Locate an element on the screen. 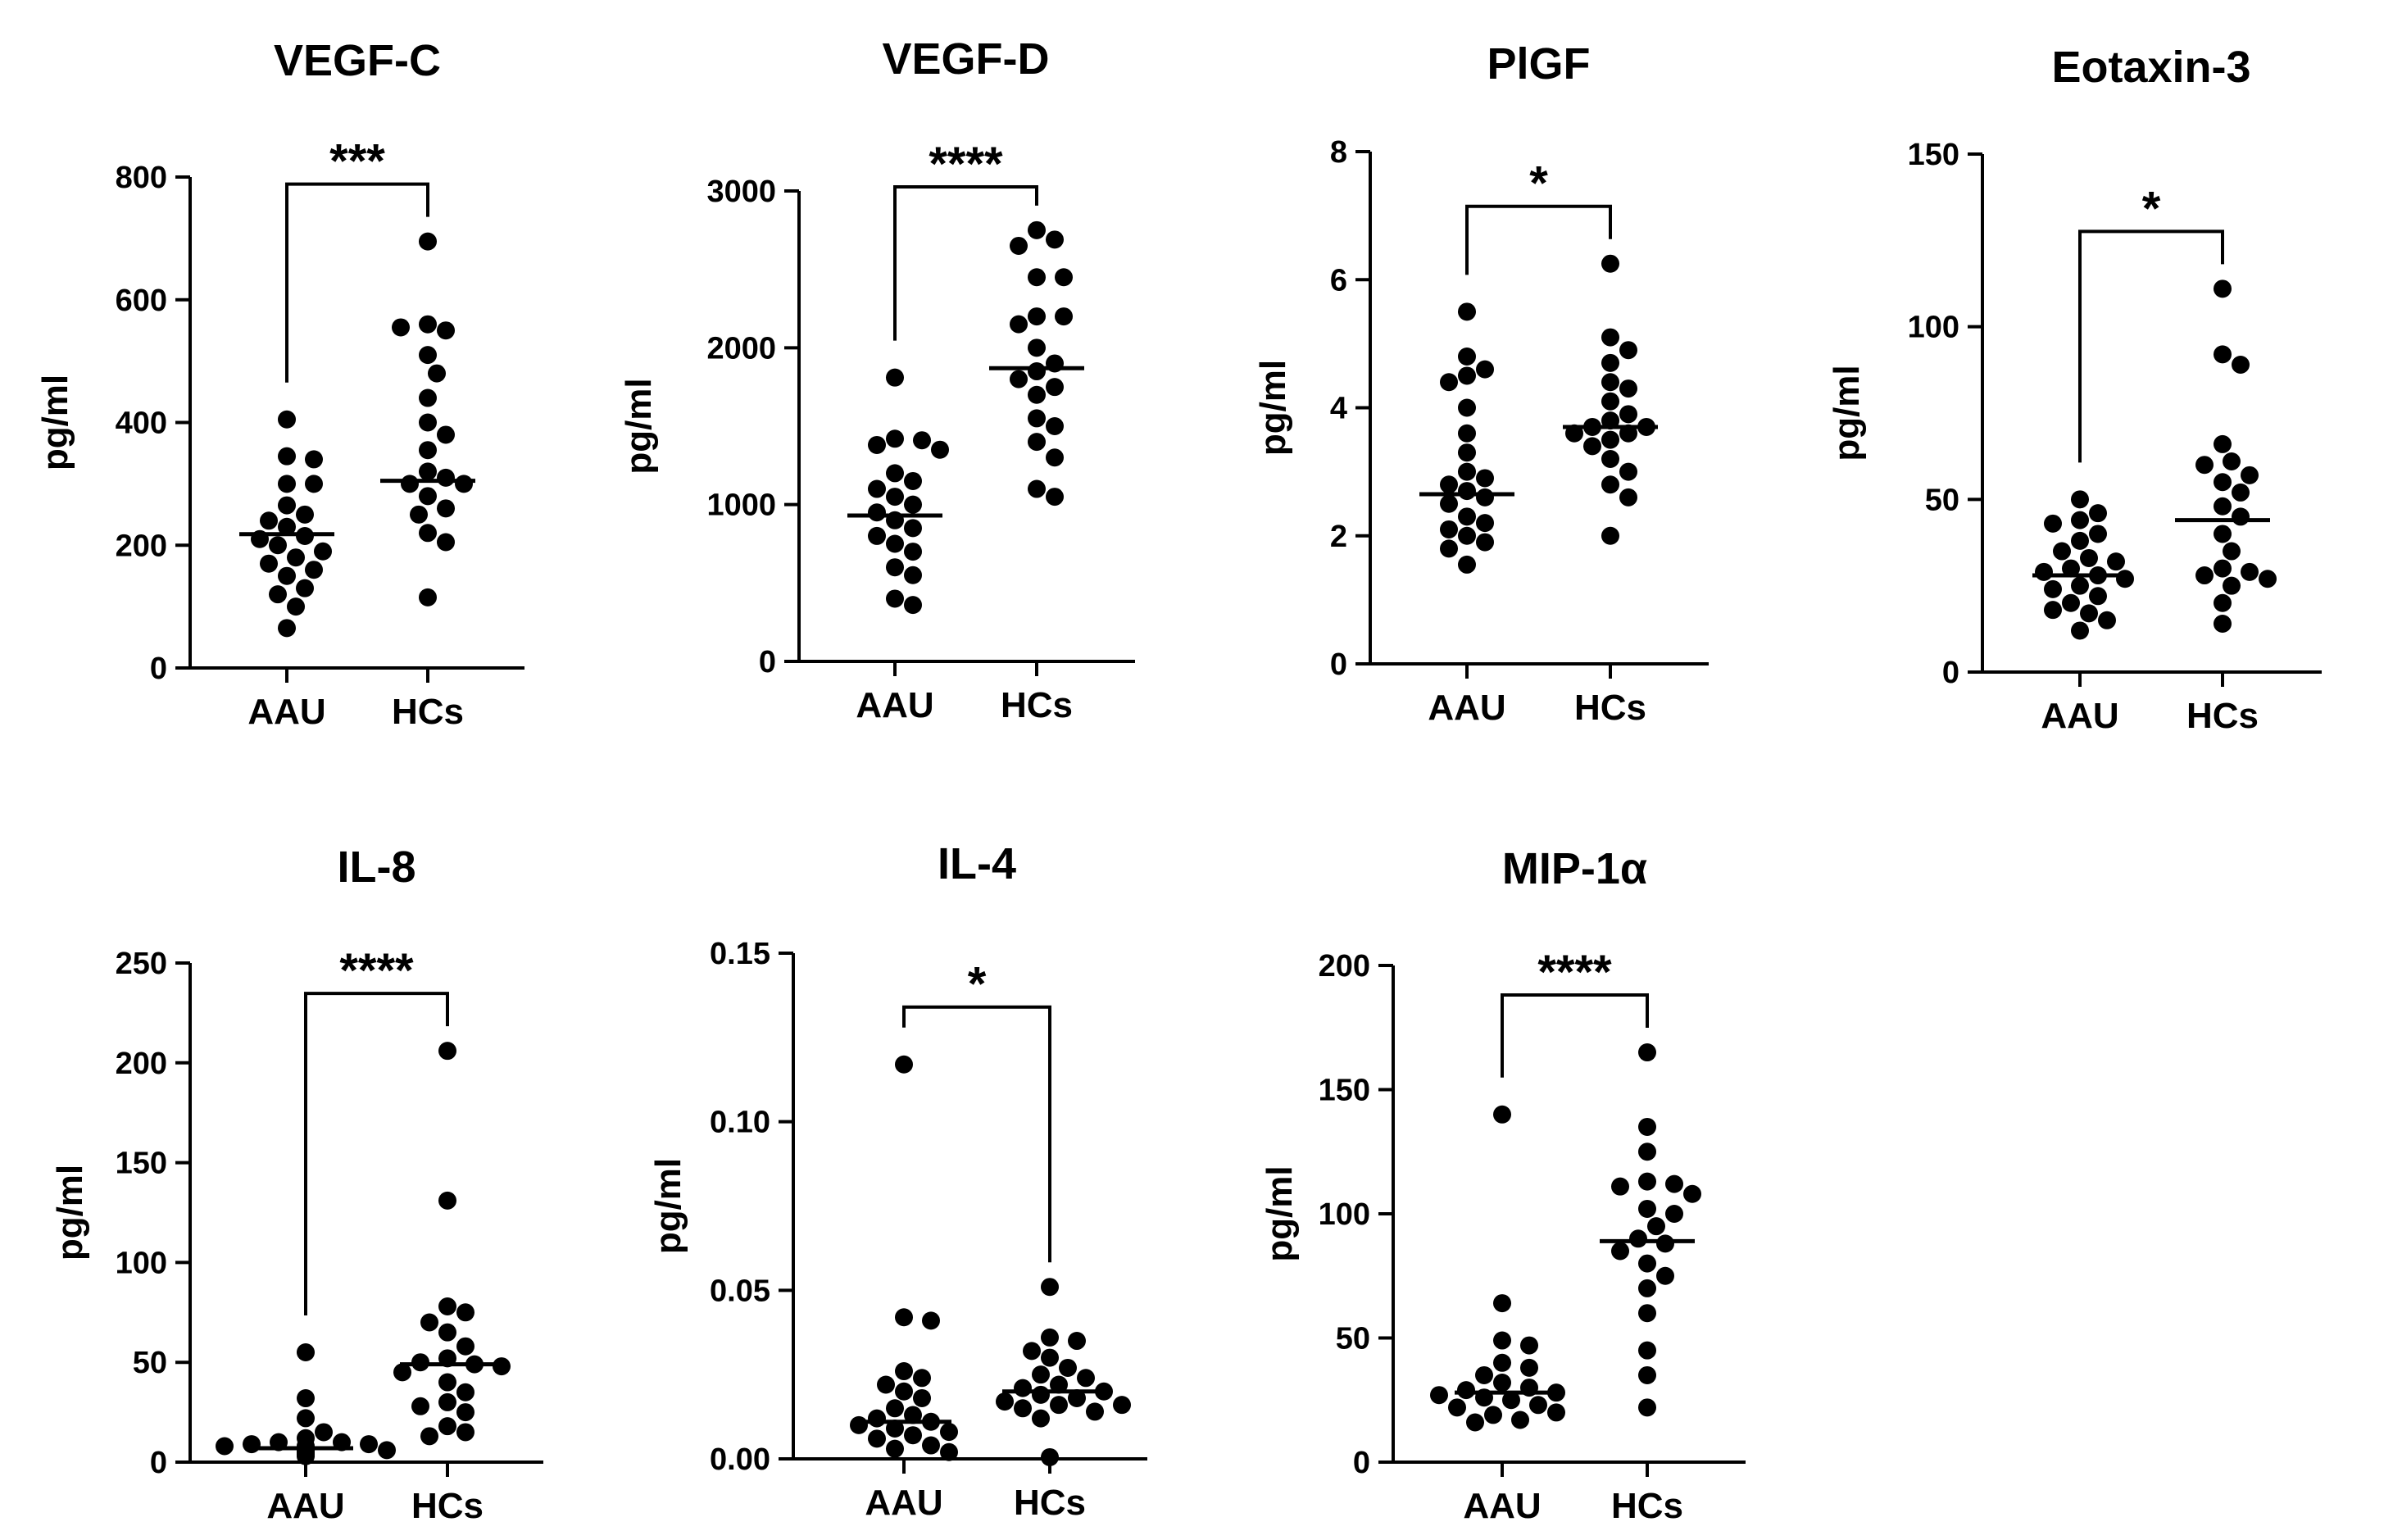 The width and height of the screenshot is (2402, 1540). y-tick-label: 2 is located at coordinates (1338, 537).